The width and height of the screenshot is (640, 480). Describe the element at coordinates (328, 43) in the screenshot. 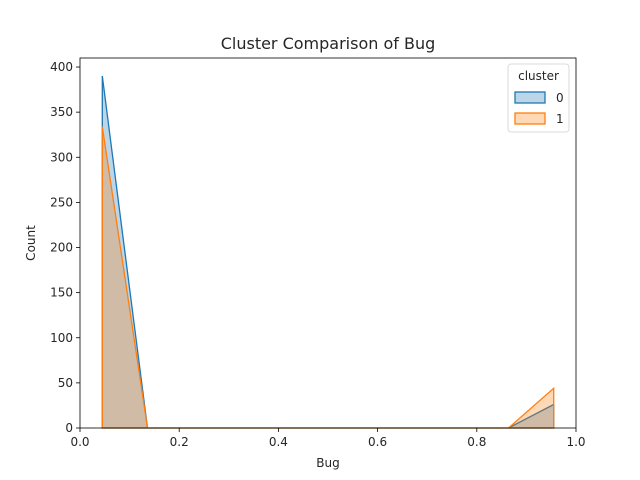

I see `chart-title: Cluster Comparison of Bug` at that location.